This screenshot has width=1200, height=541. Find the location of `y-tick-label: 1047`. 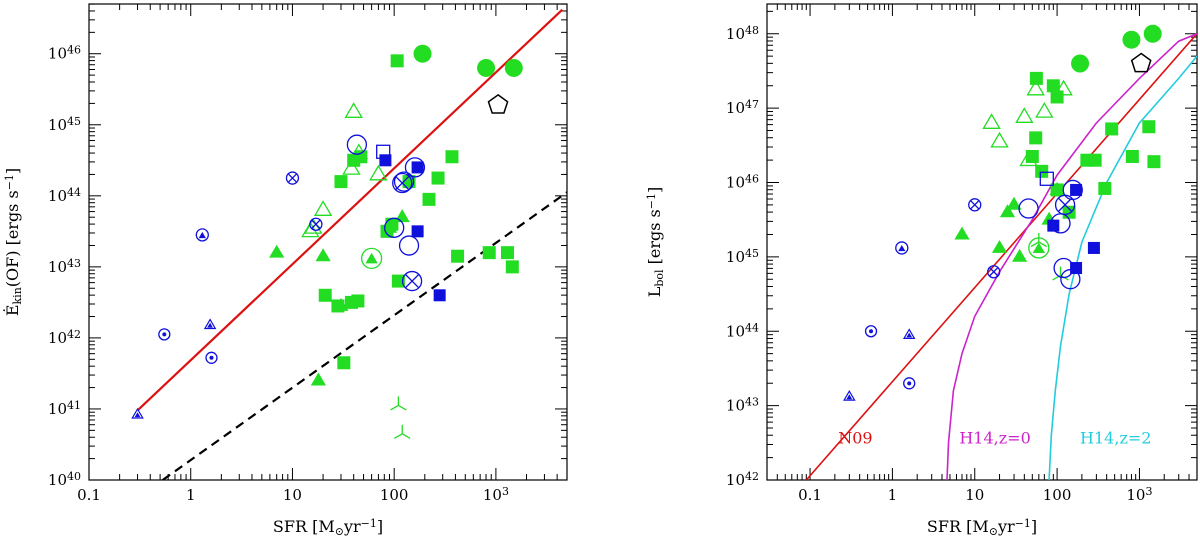

y-tick-label: 1047 is located at coordinates (742, 107).